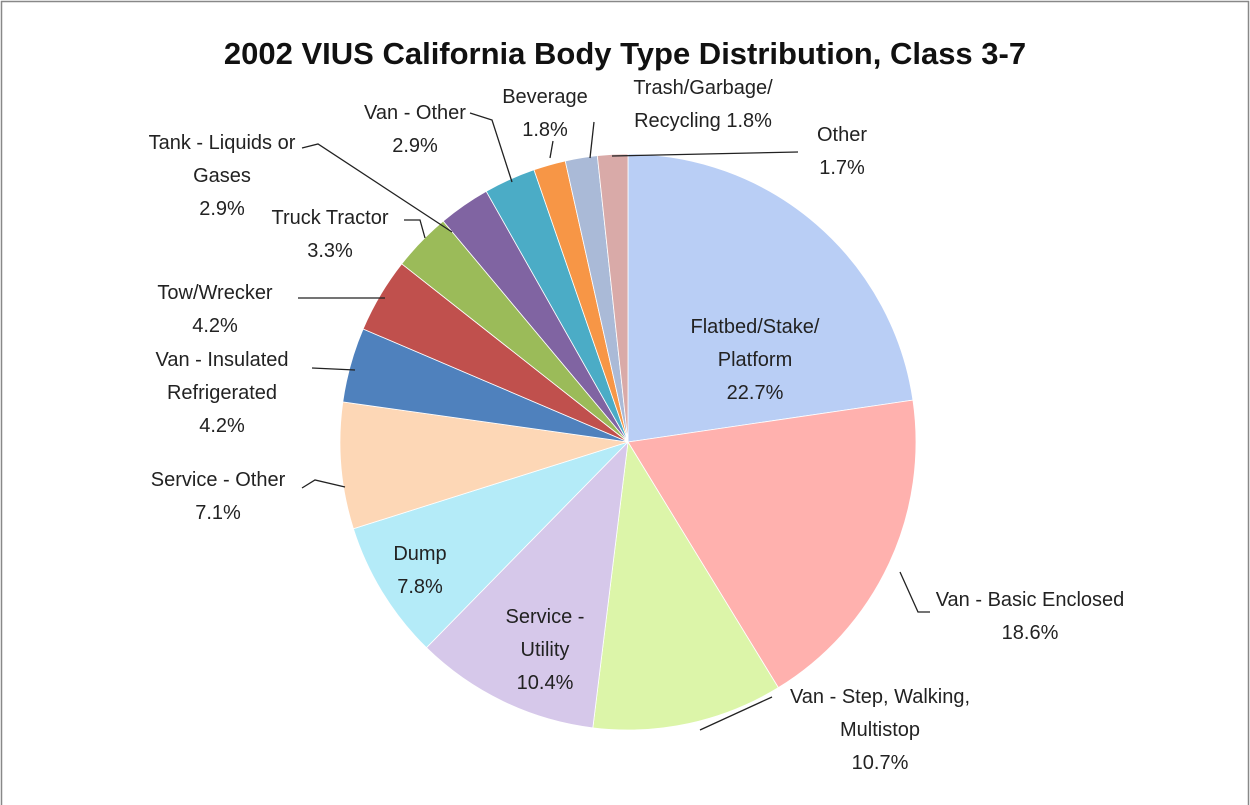 The width and height of the screenshot is (1250, 805). I want to click on value-label: 18.6%, so click(1030, 633).